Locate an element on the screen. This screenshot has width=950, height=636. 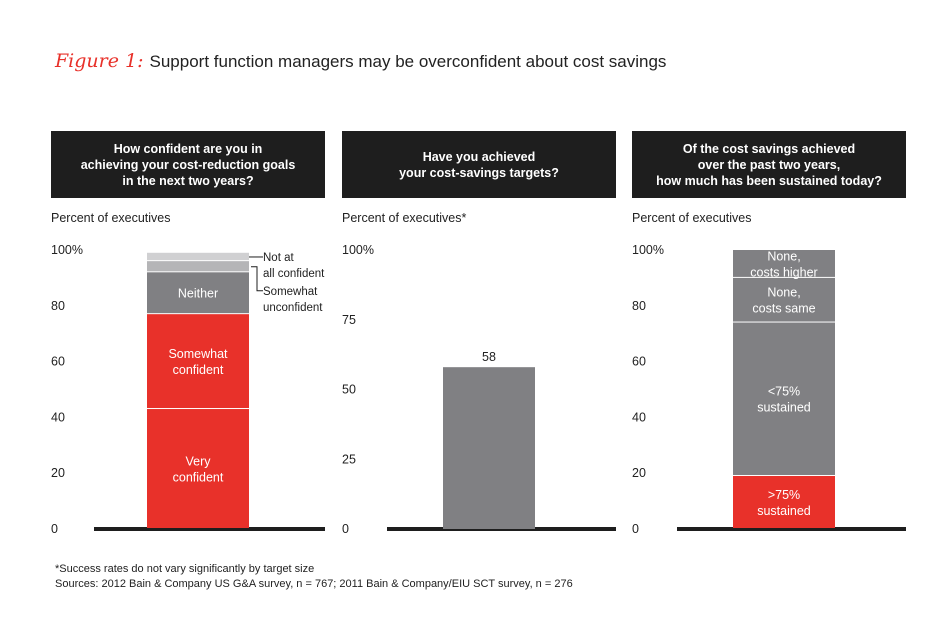
panel-1-segment-label: Somewhat confident is located at coordinates (198, 362).